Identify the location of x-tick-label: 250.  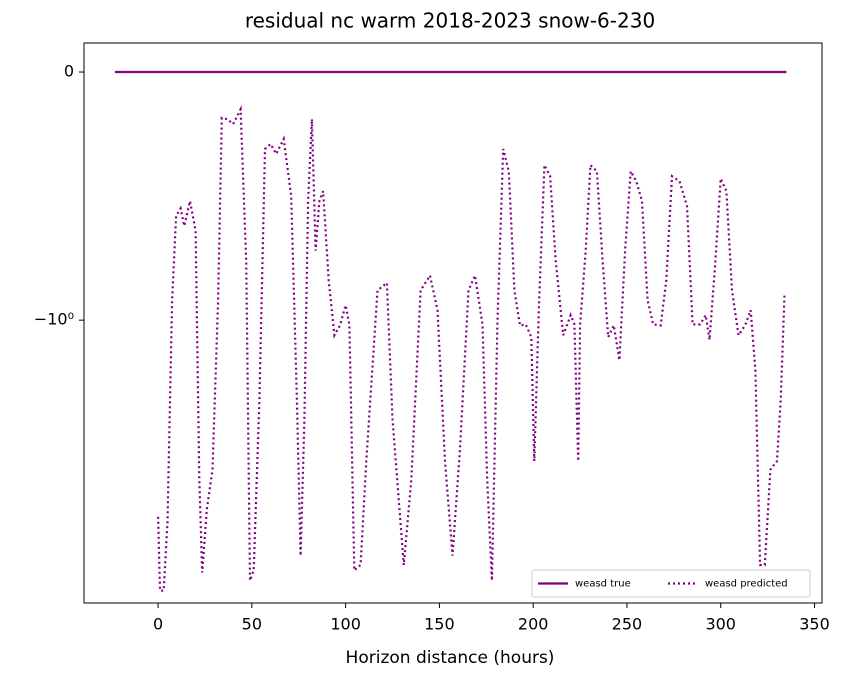
(627, 624).